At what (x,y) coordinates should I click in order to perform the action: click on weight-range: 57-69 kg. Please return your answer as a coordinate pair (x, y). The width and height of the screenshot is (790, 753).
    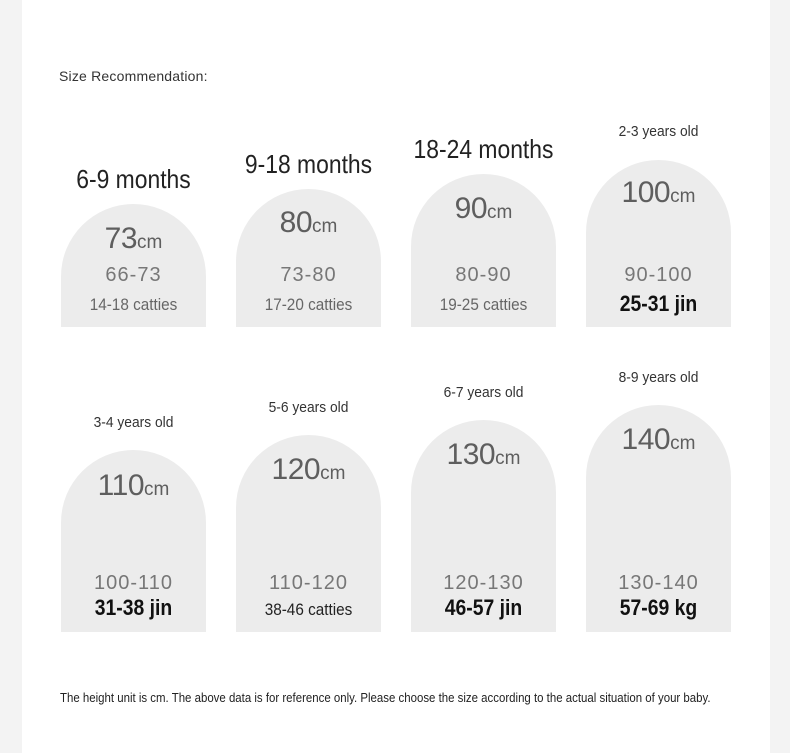
    Looking at the image, I should click on (658, 607).